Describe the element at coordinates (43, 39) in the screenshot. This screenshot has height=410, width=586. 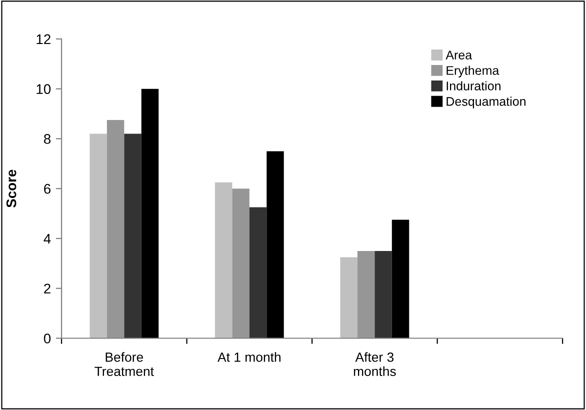
I see `y-tick-label: 12` at that location.